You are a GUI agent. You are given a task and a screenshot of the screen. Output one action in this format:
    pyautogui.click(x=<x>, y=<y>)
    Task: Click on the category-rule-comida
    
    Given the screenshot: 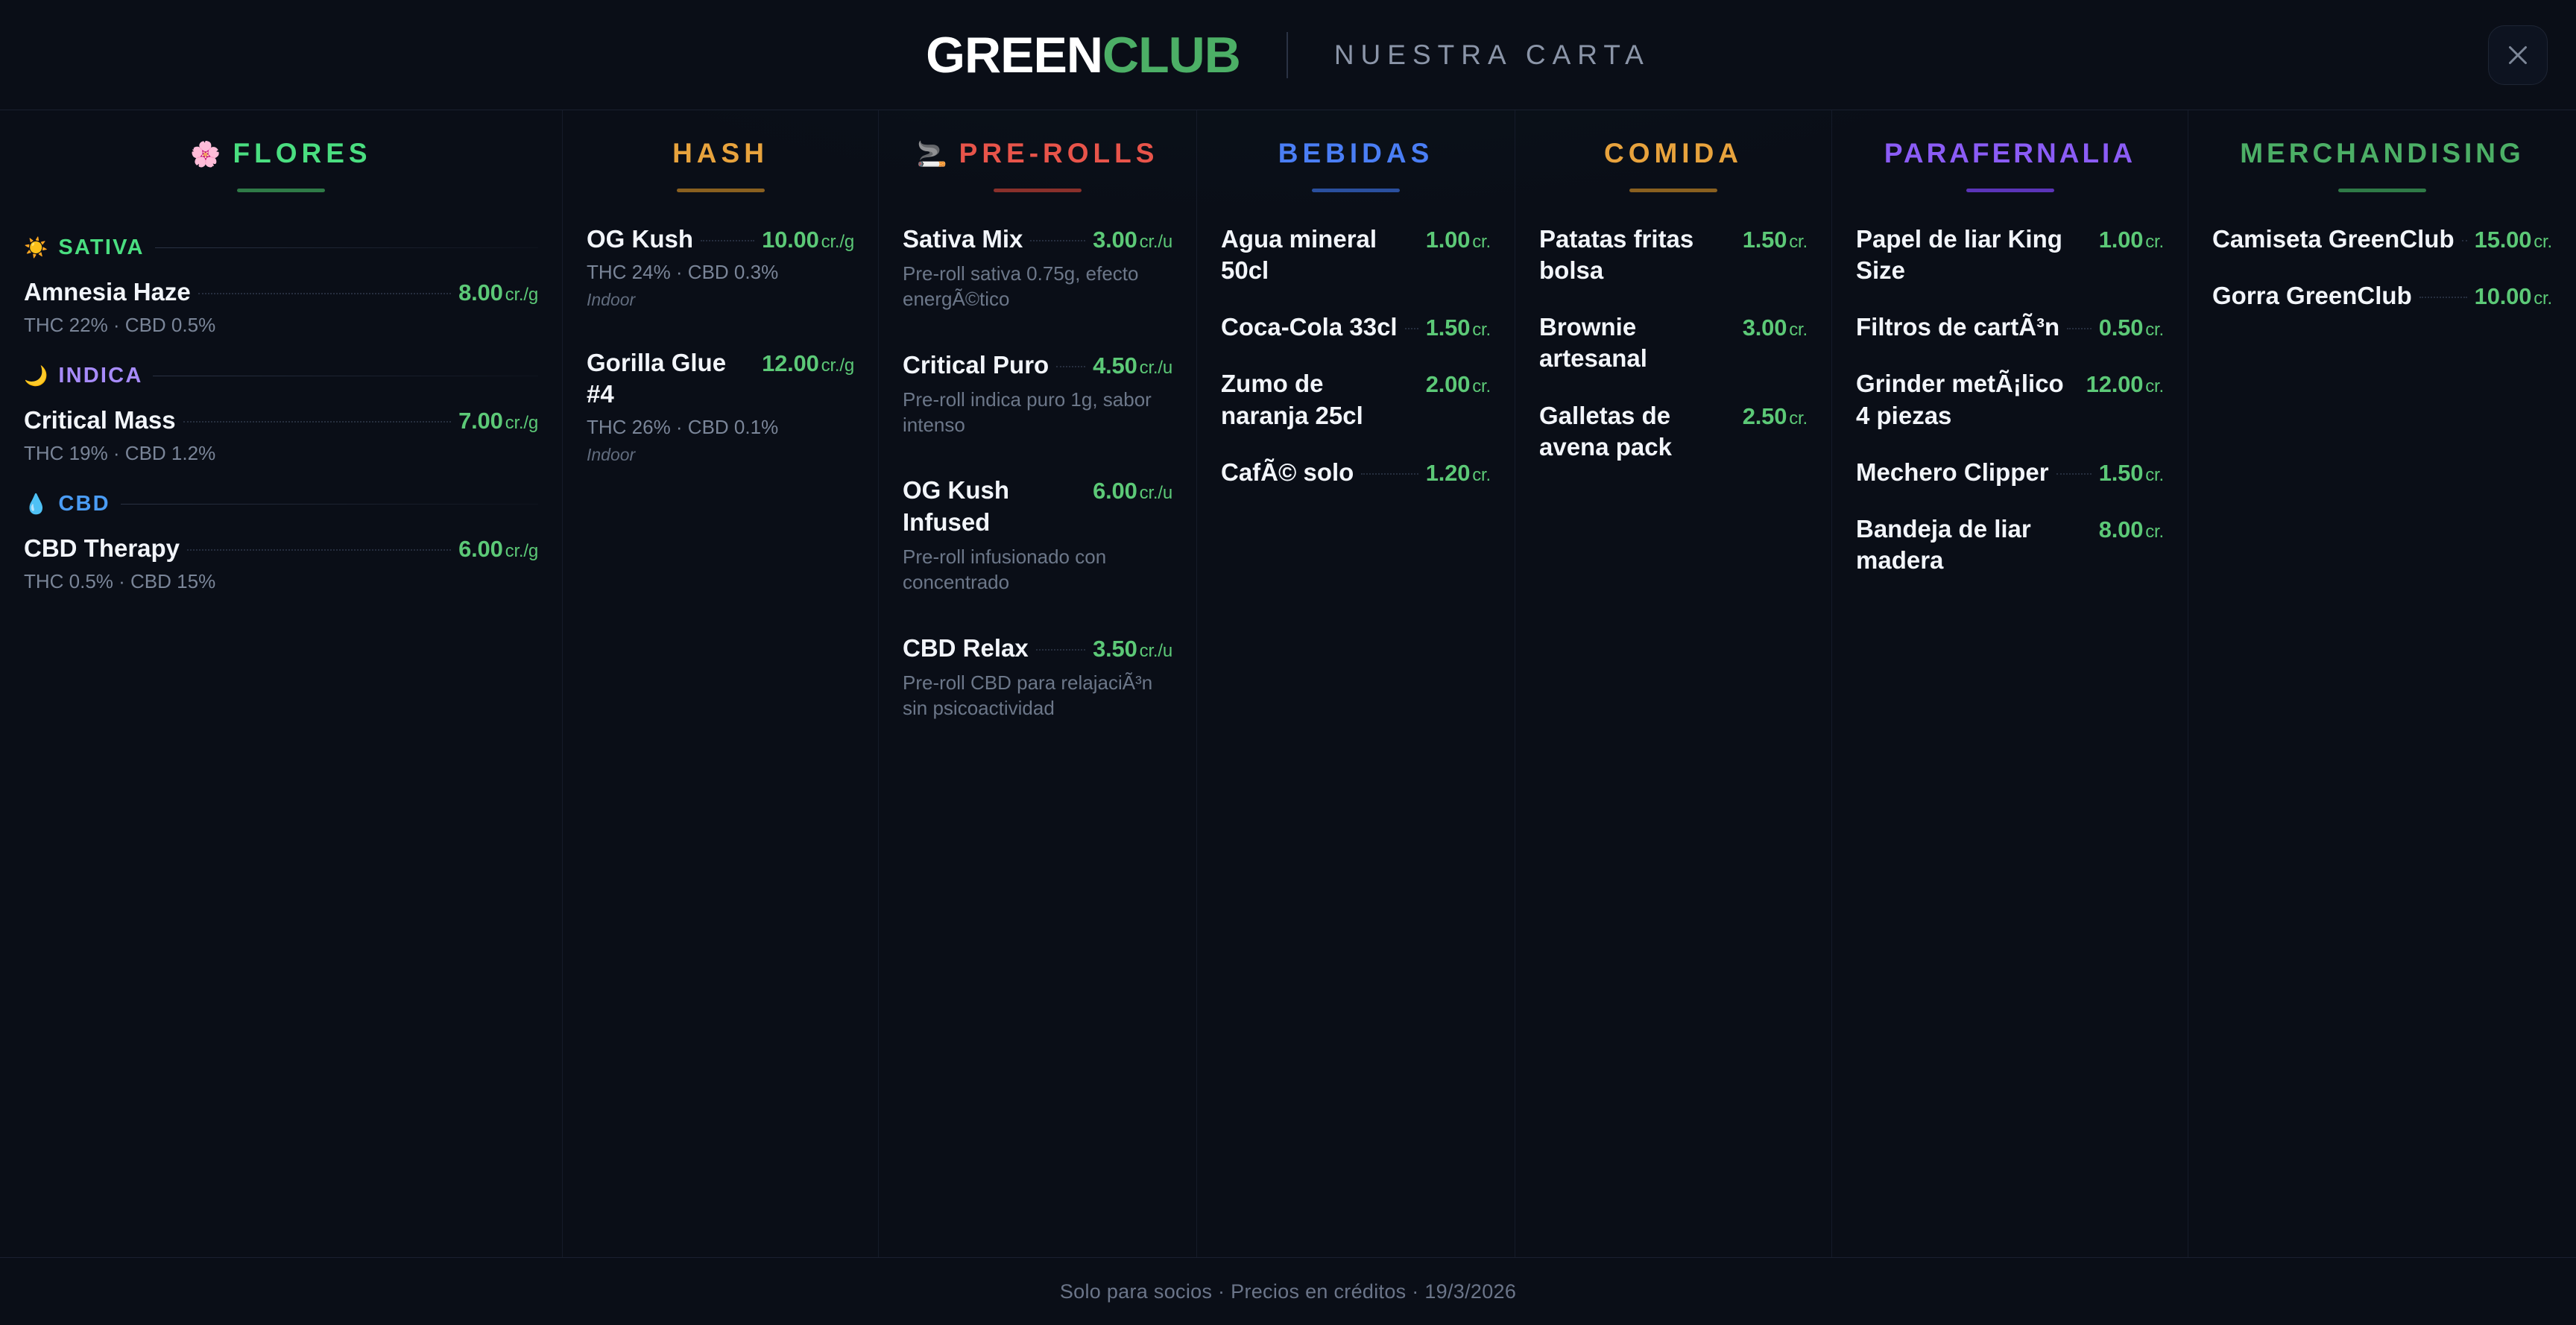 What is the action you would take?
    pyautogui.click(x=1673, y=190)
    